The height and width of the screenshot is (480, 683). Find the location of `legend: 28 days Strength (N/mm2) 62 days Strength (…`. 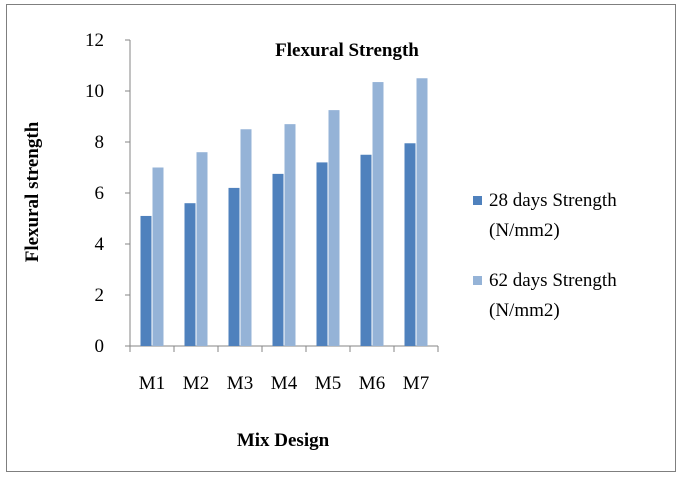

legend: 28 days Strength (N/mm2) 62 days Strength (… is located at coordinates (545, 255).